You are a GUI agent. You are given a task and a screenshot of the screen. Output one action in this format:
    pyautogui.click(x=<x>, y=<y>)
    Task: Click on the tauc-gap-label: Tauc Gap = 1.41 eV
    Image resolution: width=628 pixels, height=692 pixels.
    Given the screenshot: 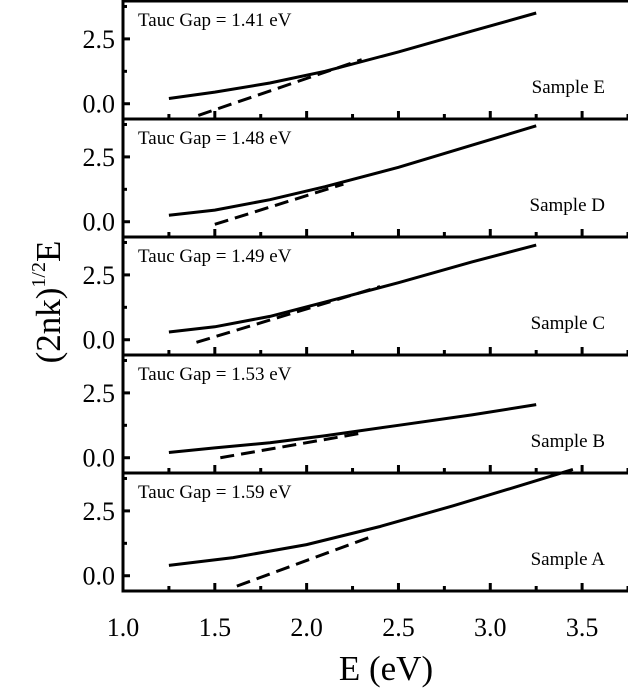 What is the action you would take?
    pyautogui.click(x=215, y=20)
    